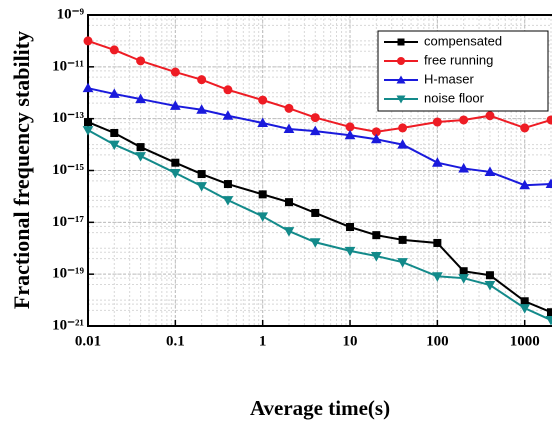 This screenshot has width=552, height=425. Describe the element at coordinates (68, 274) in the screenshot. I see `y-tick-label: 10⁻¹⁹` at that location.